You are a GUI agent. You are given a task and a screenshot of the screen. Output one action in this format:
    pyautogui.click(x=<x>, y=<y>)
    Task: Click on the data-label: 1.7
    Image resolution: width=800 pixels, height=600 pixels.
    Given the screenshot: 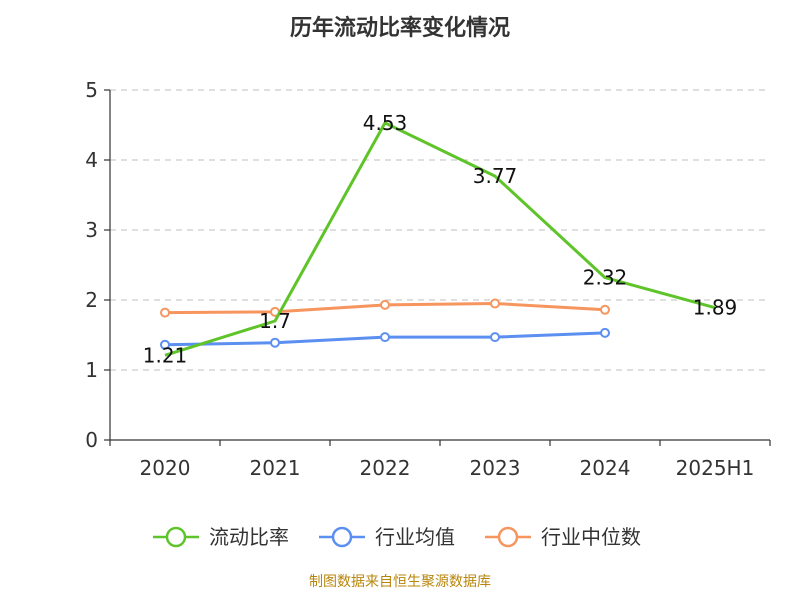 What is the action you would take?
    pyautogui.click(x=275, y=321)
    